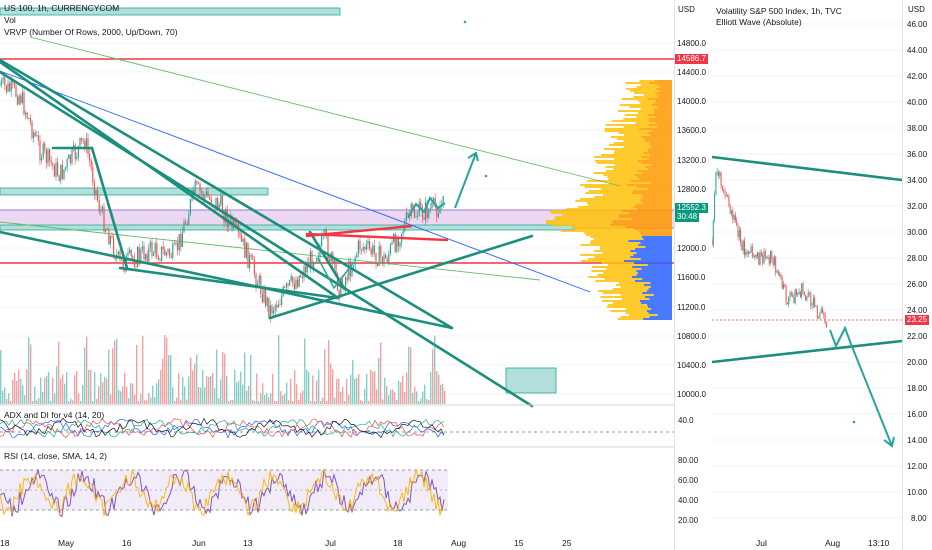 This screenshot has height=550, width=932. I want to click on elliott-wave-legend: Elliott Wave (Absolute), so click(759, 22).